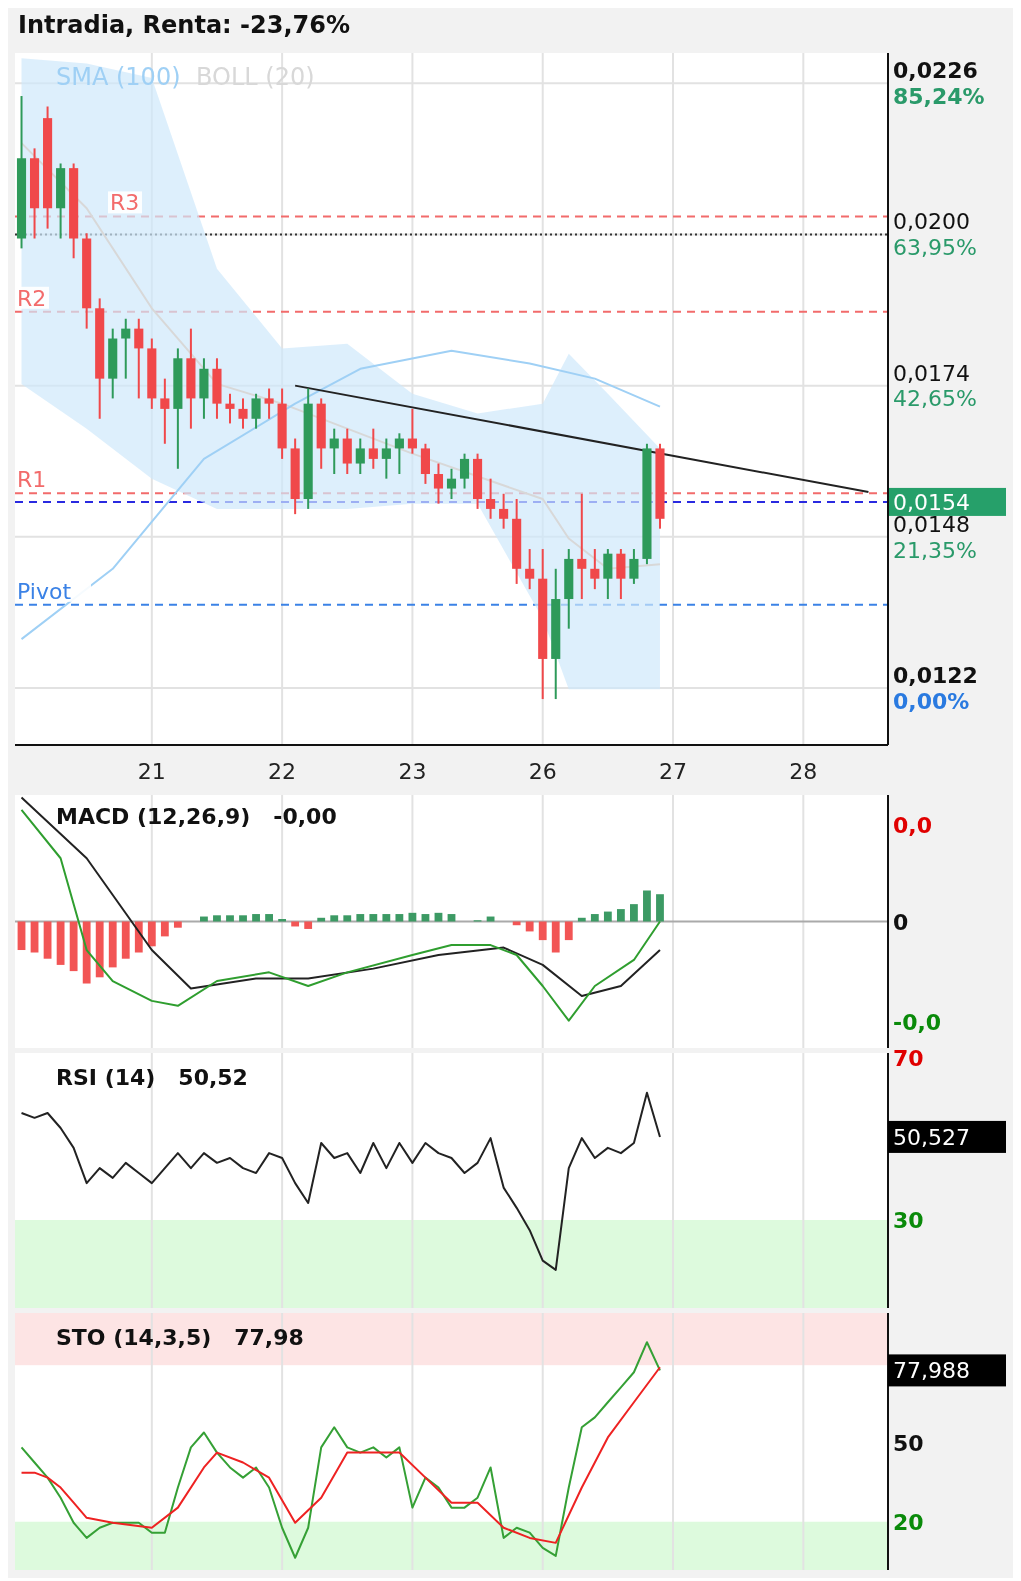 This screenshot has height=1581, width=1021. What do you see at coordinates (180, 1337) in the screenshot?
I see `text: STO (14,3,5) 77,98` at bounding box center [180, 1337].